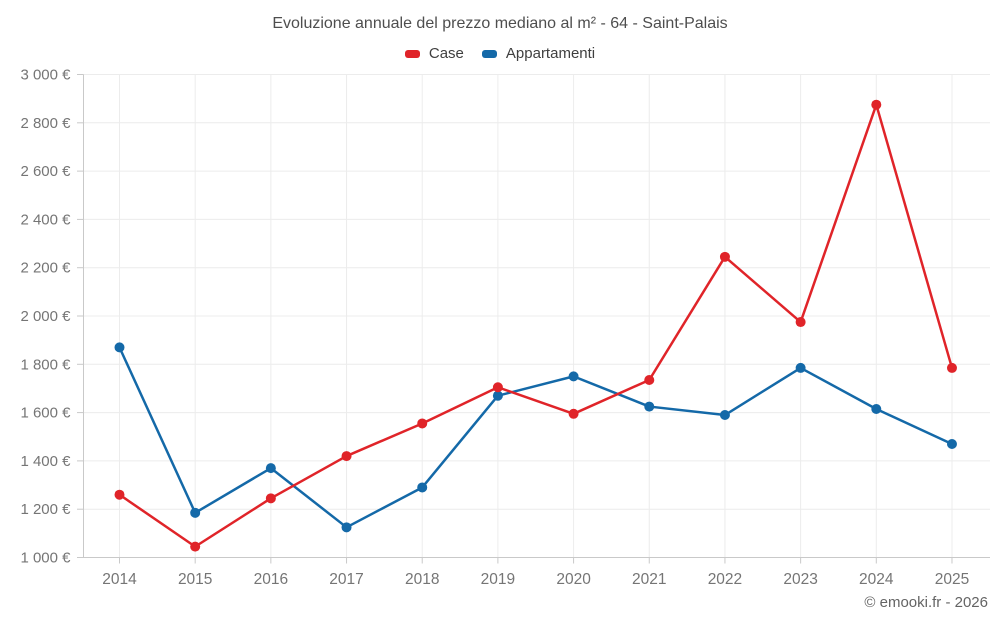 The height and width of the screenshot is (625, 1000). What do you see at coordinates (800, 322) in the screenshot?
I see `series-point-case-2023` at bounding box center [800, 322].